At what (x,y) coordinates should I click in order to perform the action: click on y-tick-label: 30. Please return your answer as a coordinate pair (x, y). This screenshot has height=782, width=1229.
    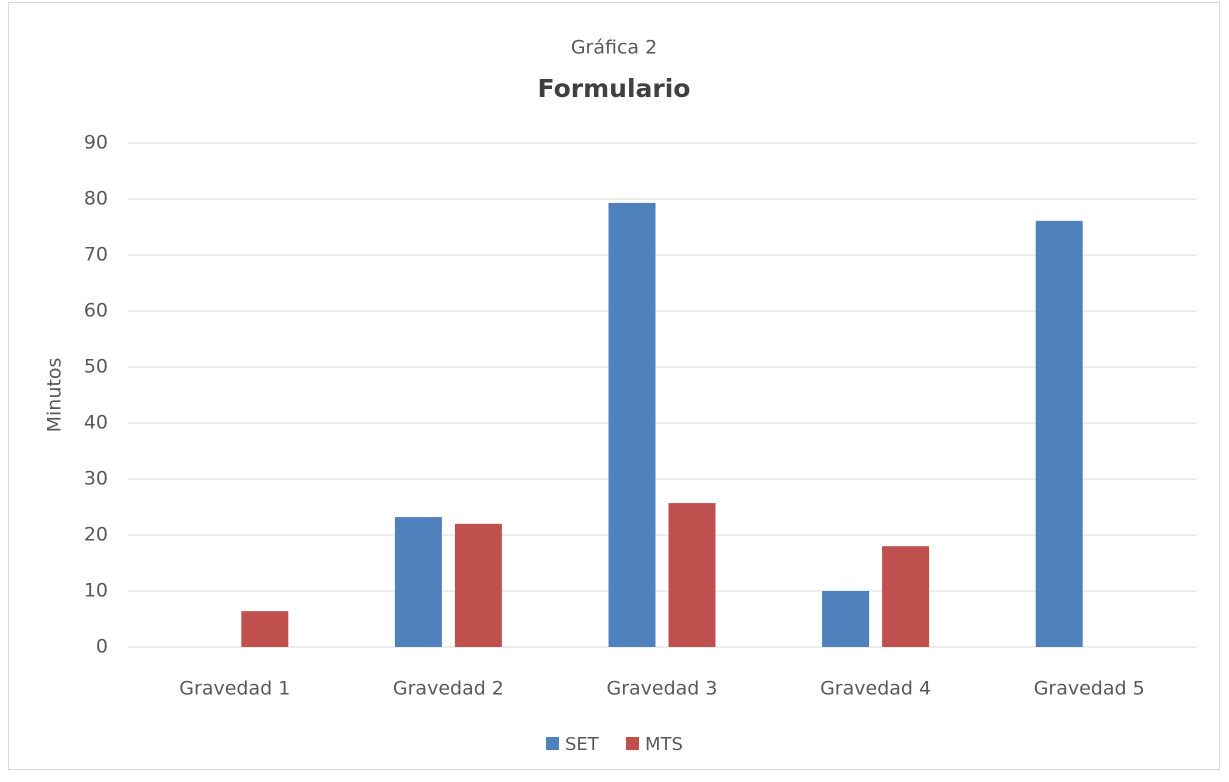
    Looking at the image, I should click on (96, 479).